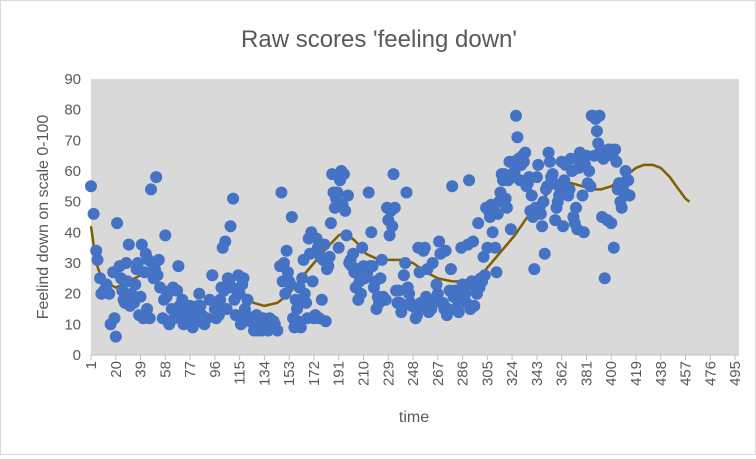 The width and height of the screenshot is (756, 459). What do you see at coordinates (289, 373) in the screenshot?
I see `x-tick-label: 153` at bounding box center [289, 373].